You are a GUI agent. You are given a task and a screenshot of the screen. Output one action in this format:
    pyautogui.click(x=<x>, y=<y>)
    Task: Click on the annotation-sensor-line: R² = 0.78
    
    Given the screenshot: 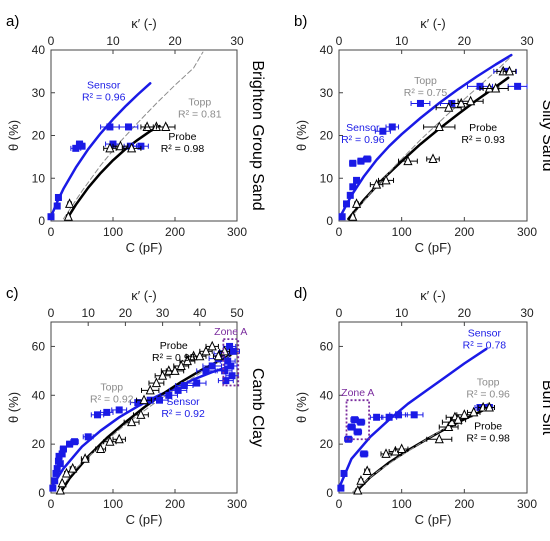 What is the action you would take?
    pyautogui.click(x=485, y=346)
    